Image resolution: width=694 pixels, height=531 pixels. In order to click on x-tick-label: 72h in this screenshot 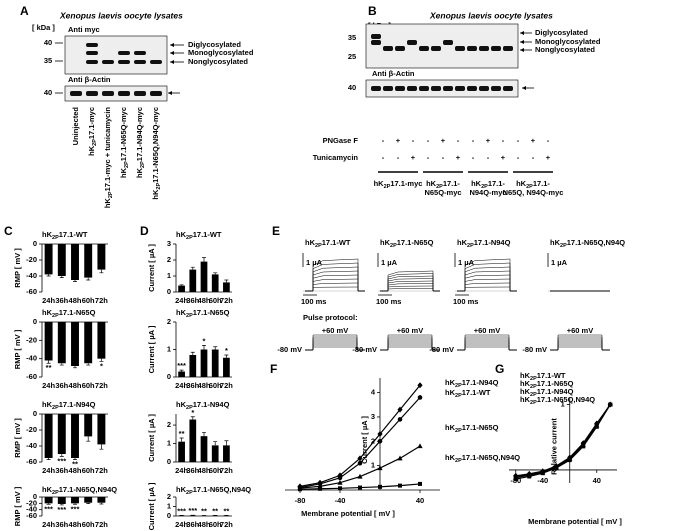, I will do `click(226, 470)`.